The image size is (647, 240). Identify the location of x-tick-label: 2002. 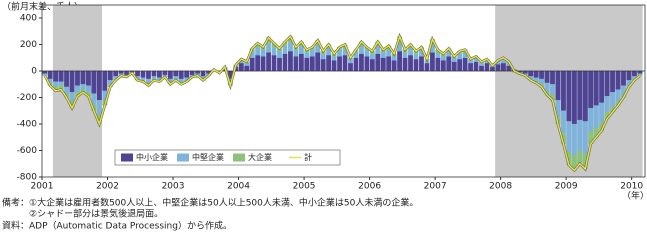
(107, 187).